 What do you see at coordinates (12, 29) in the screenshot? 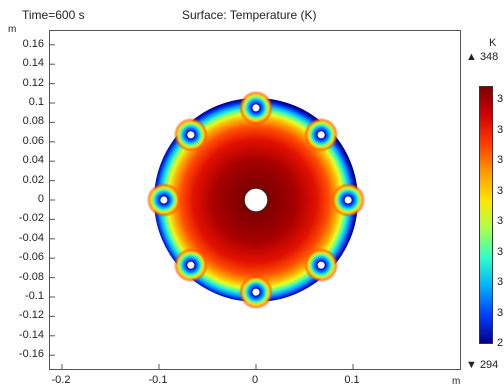
I see `y-axis-unit: m` at bounding box center [12, 29].